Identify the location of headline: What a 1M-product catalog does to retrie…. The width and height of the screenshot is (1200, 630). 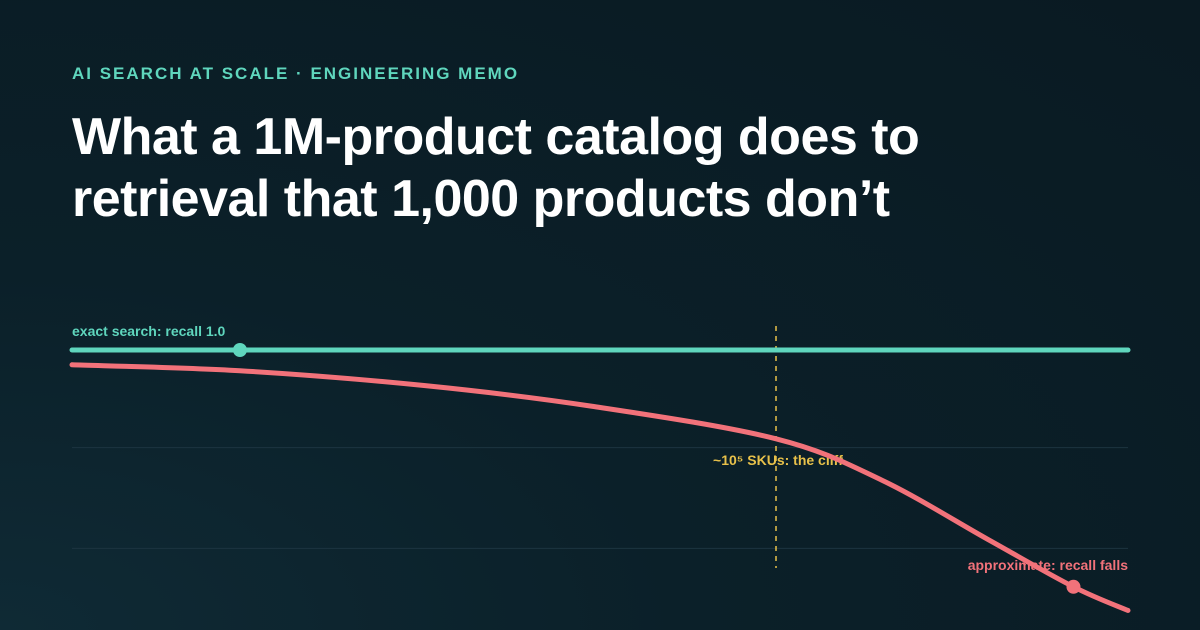
(496, 168).